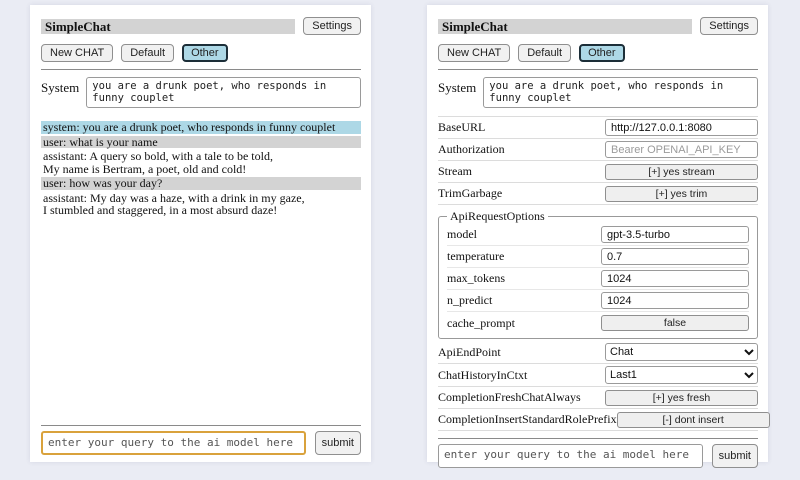 This screenshot has height=480, width=800. What do you see at coordinates (470, 300) in the screenshot?
I see `n-predict-label: n_predict` at bounding box center [470, 300].